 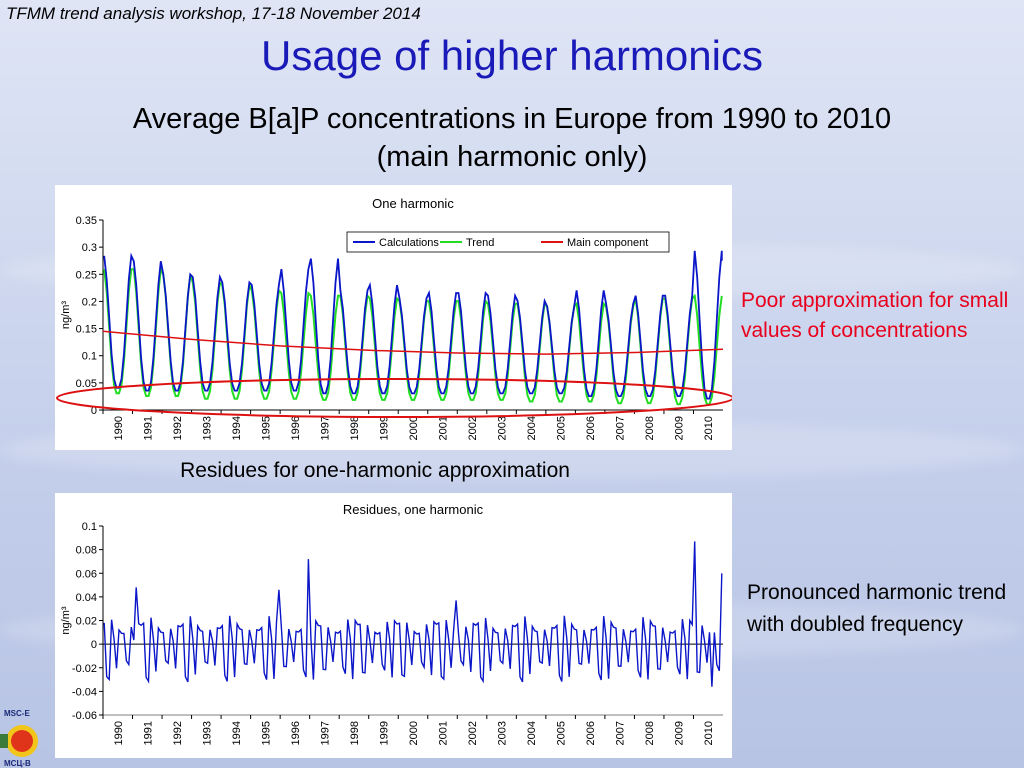 I want to click on calculations-series-line, so click(x=413, y=325).